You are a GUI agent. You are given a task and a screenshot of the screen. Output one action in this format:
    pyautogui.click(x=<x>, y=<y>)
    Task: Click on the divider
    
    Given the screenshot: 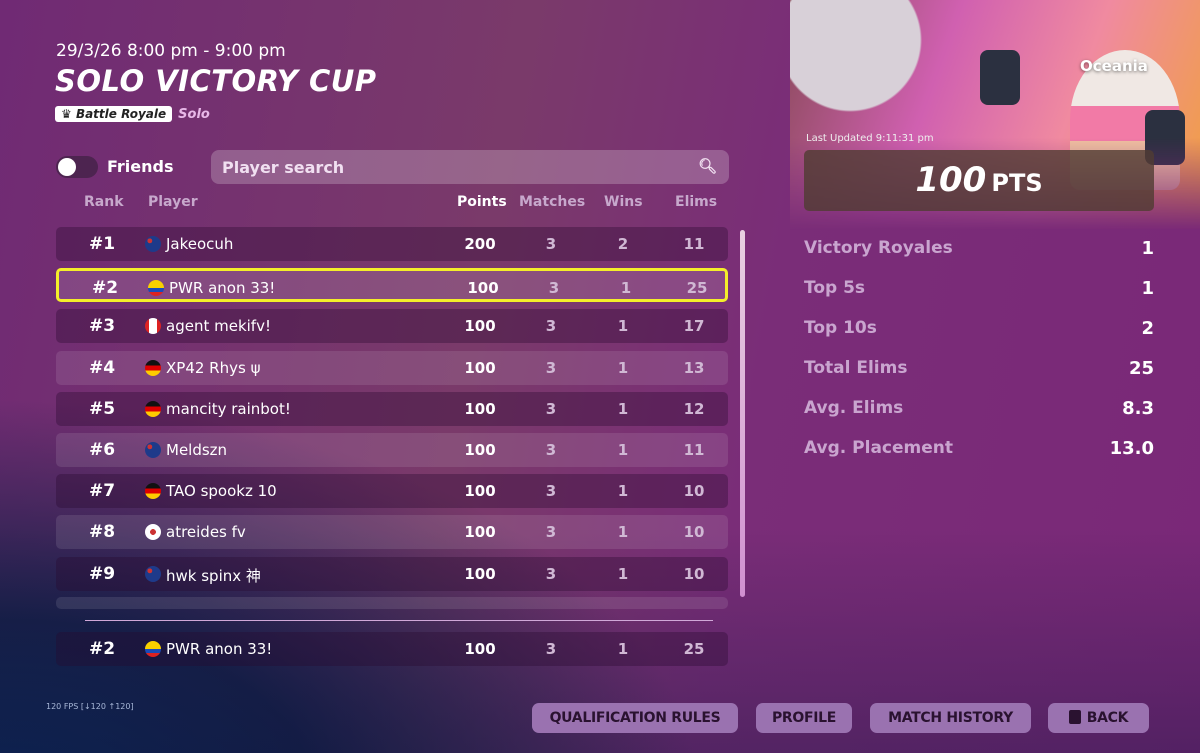 What is the action you would take?
    pyautogui.click(x=399, y=620)
    